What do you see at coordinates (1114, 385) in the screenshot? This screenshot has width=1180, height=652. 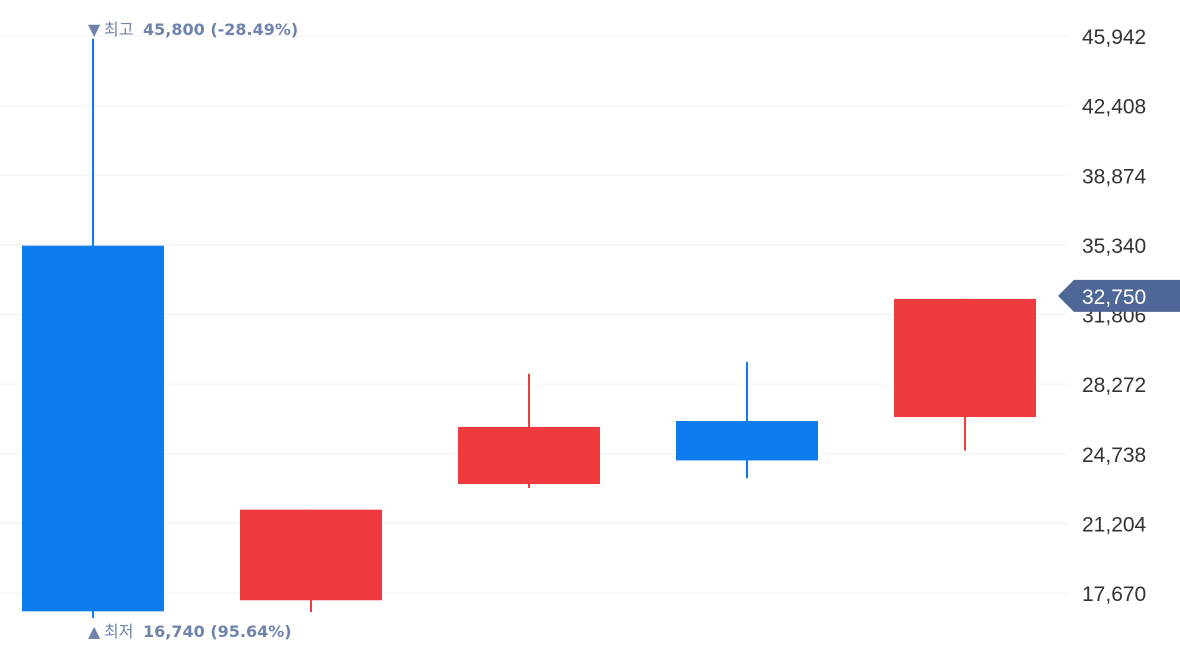 I see `y-tick-label: 28,272` at bounding box center [1114, 385].